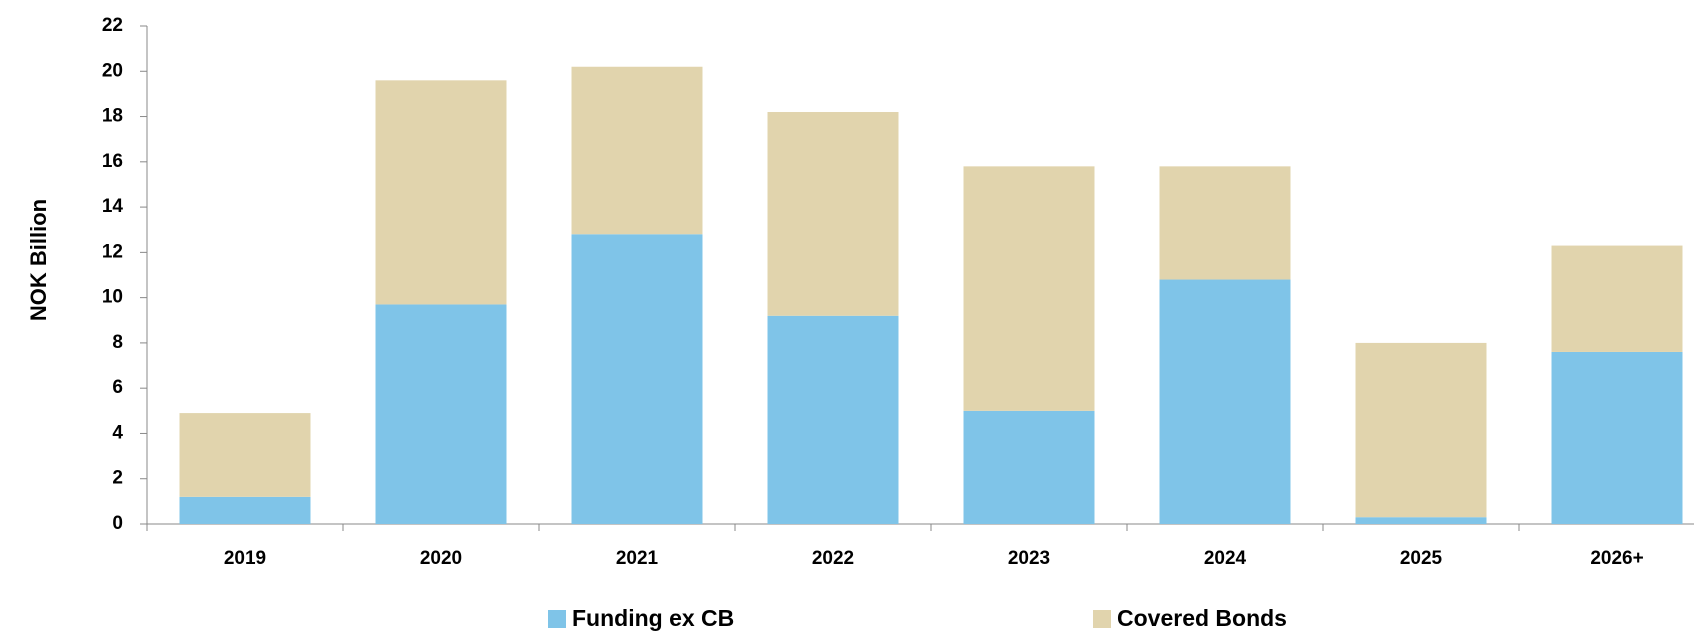  I want to click on x-tick-label: 2024, so click(1225, 558).